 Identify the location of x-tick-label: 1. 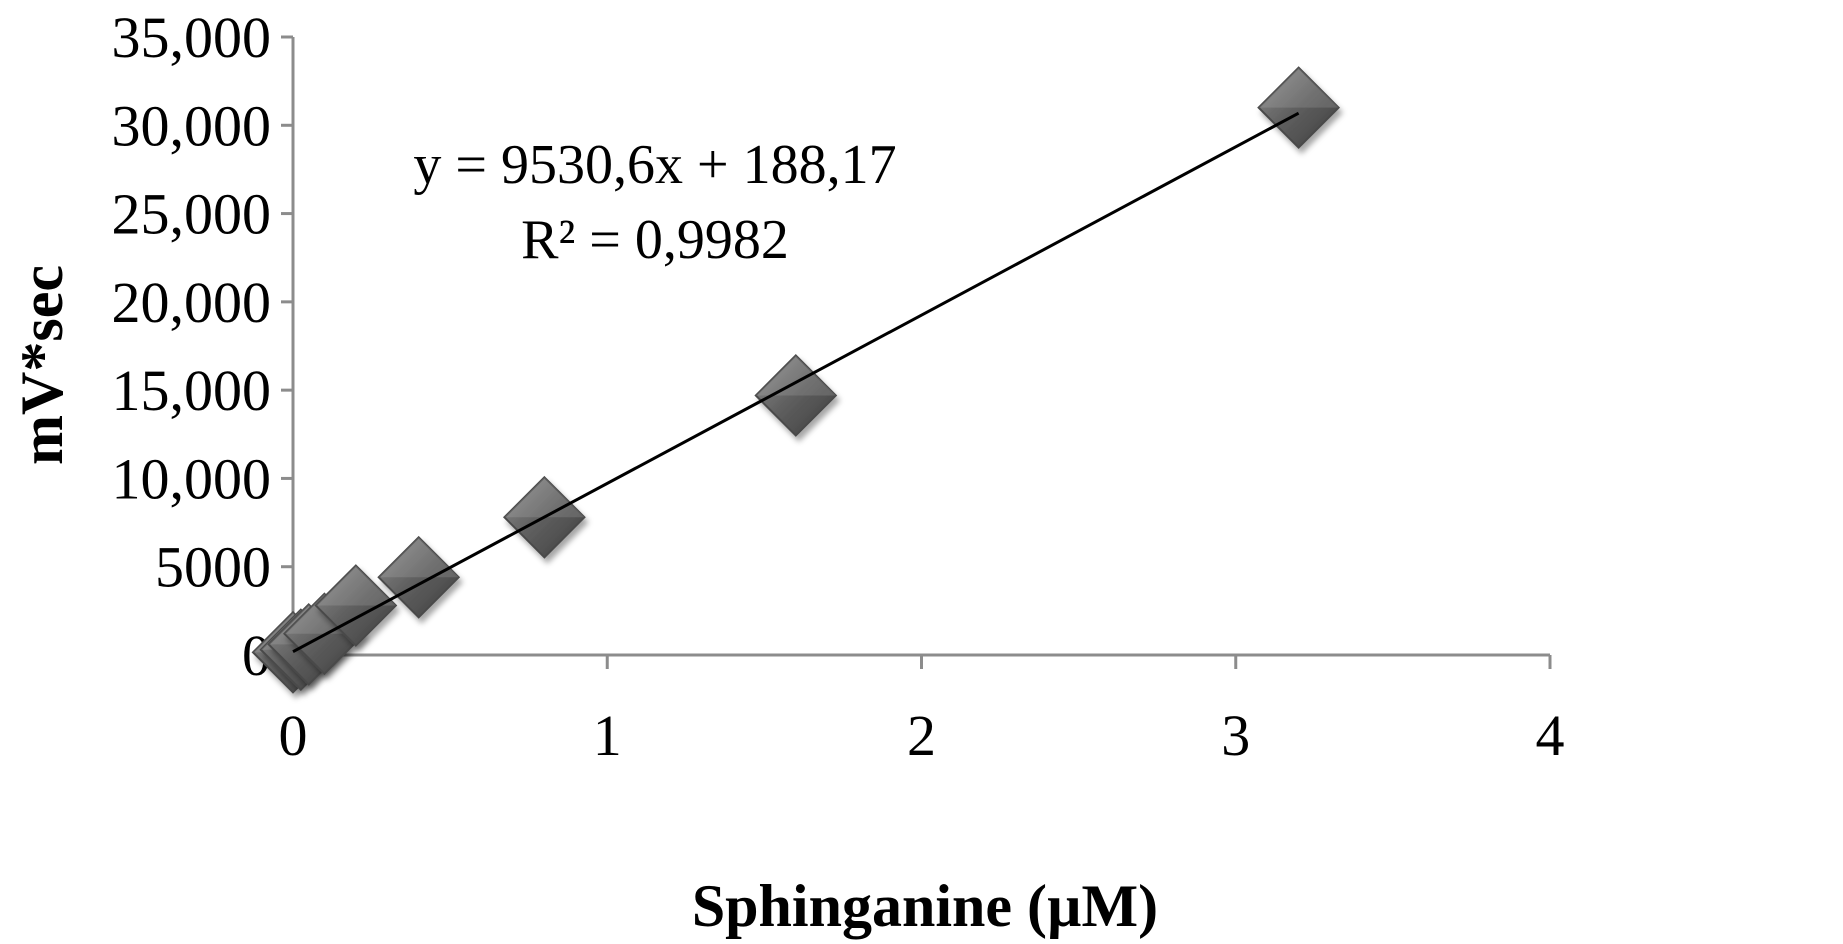
(607, 735).